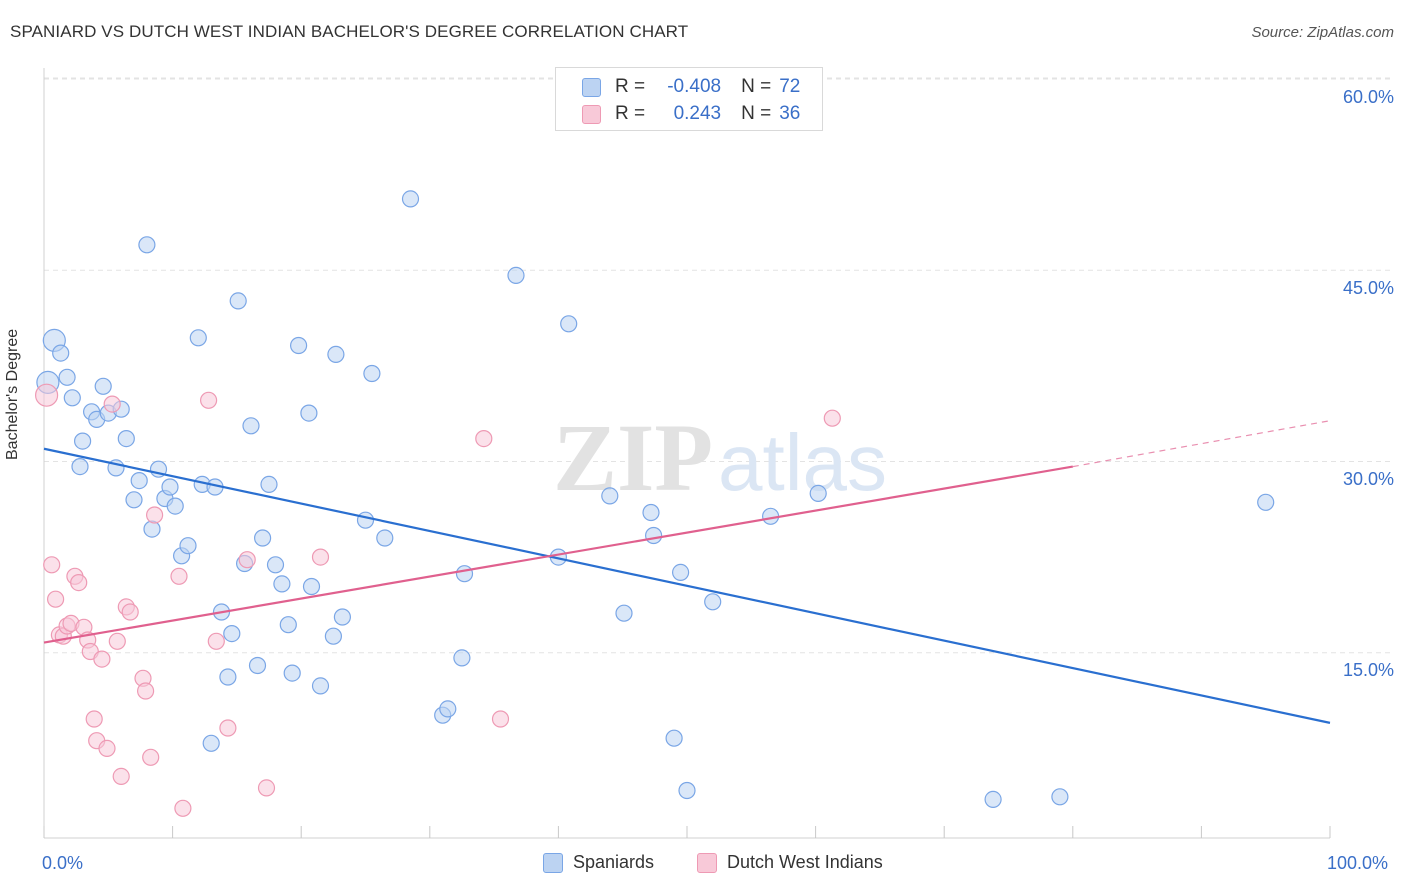  I want to click on watermark-atlas: atlas, so click(802, 462).